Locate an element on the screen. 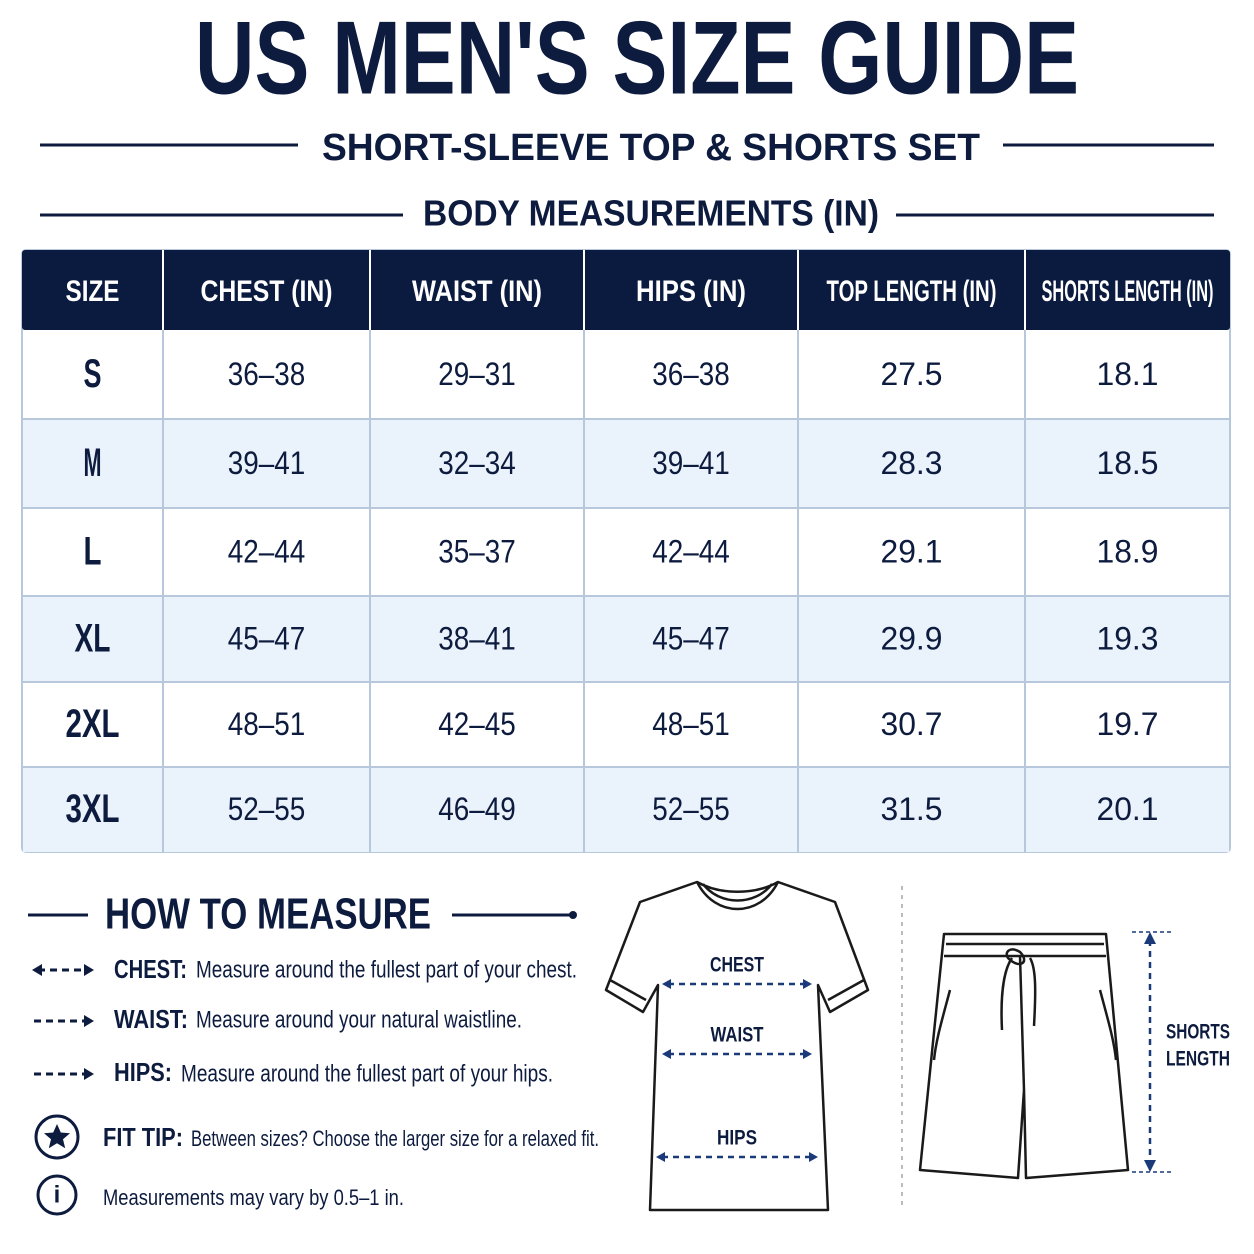  arrows is located at coordinates (61, 1022).